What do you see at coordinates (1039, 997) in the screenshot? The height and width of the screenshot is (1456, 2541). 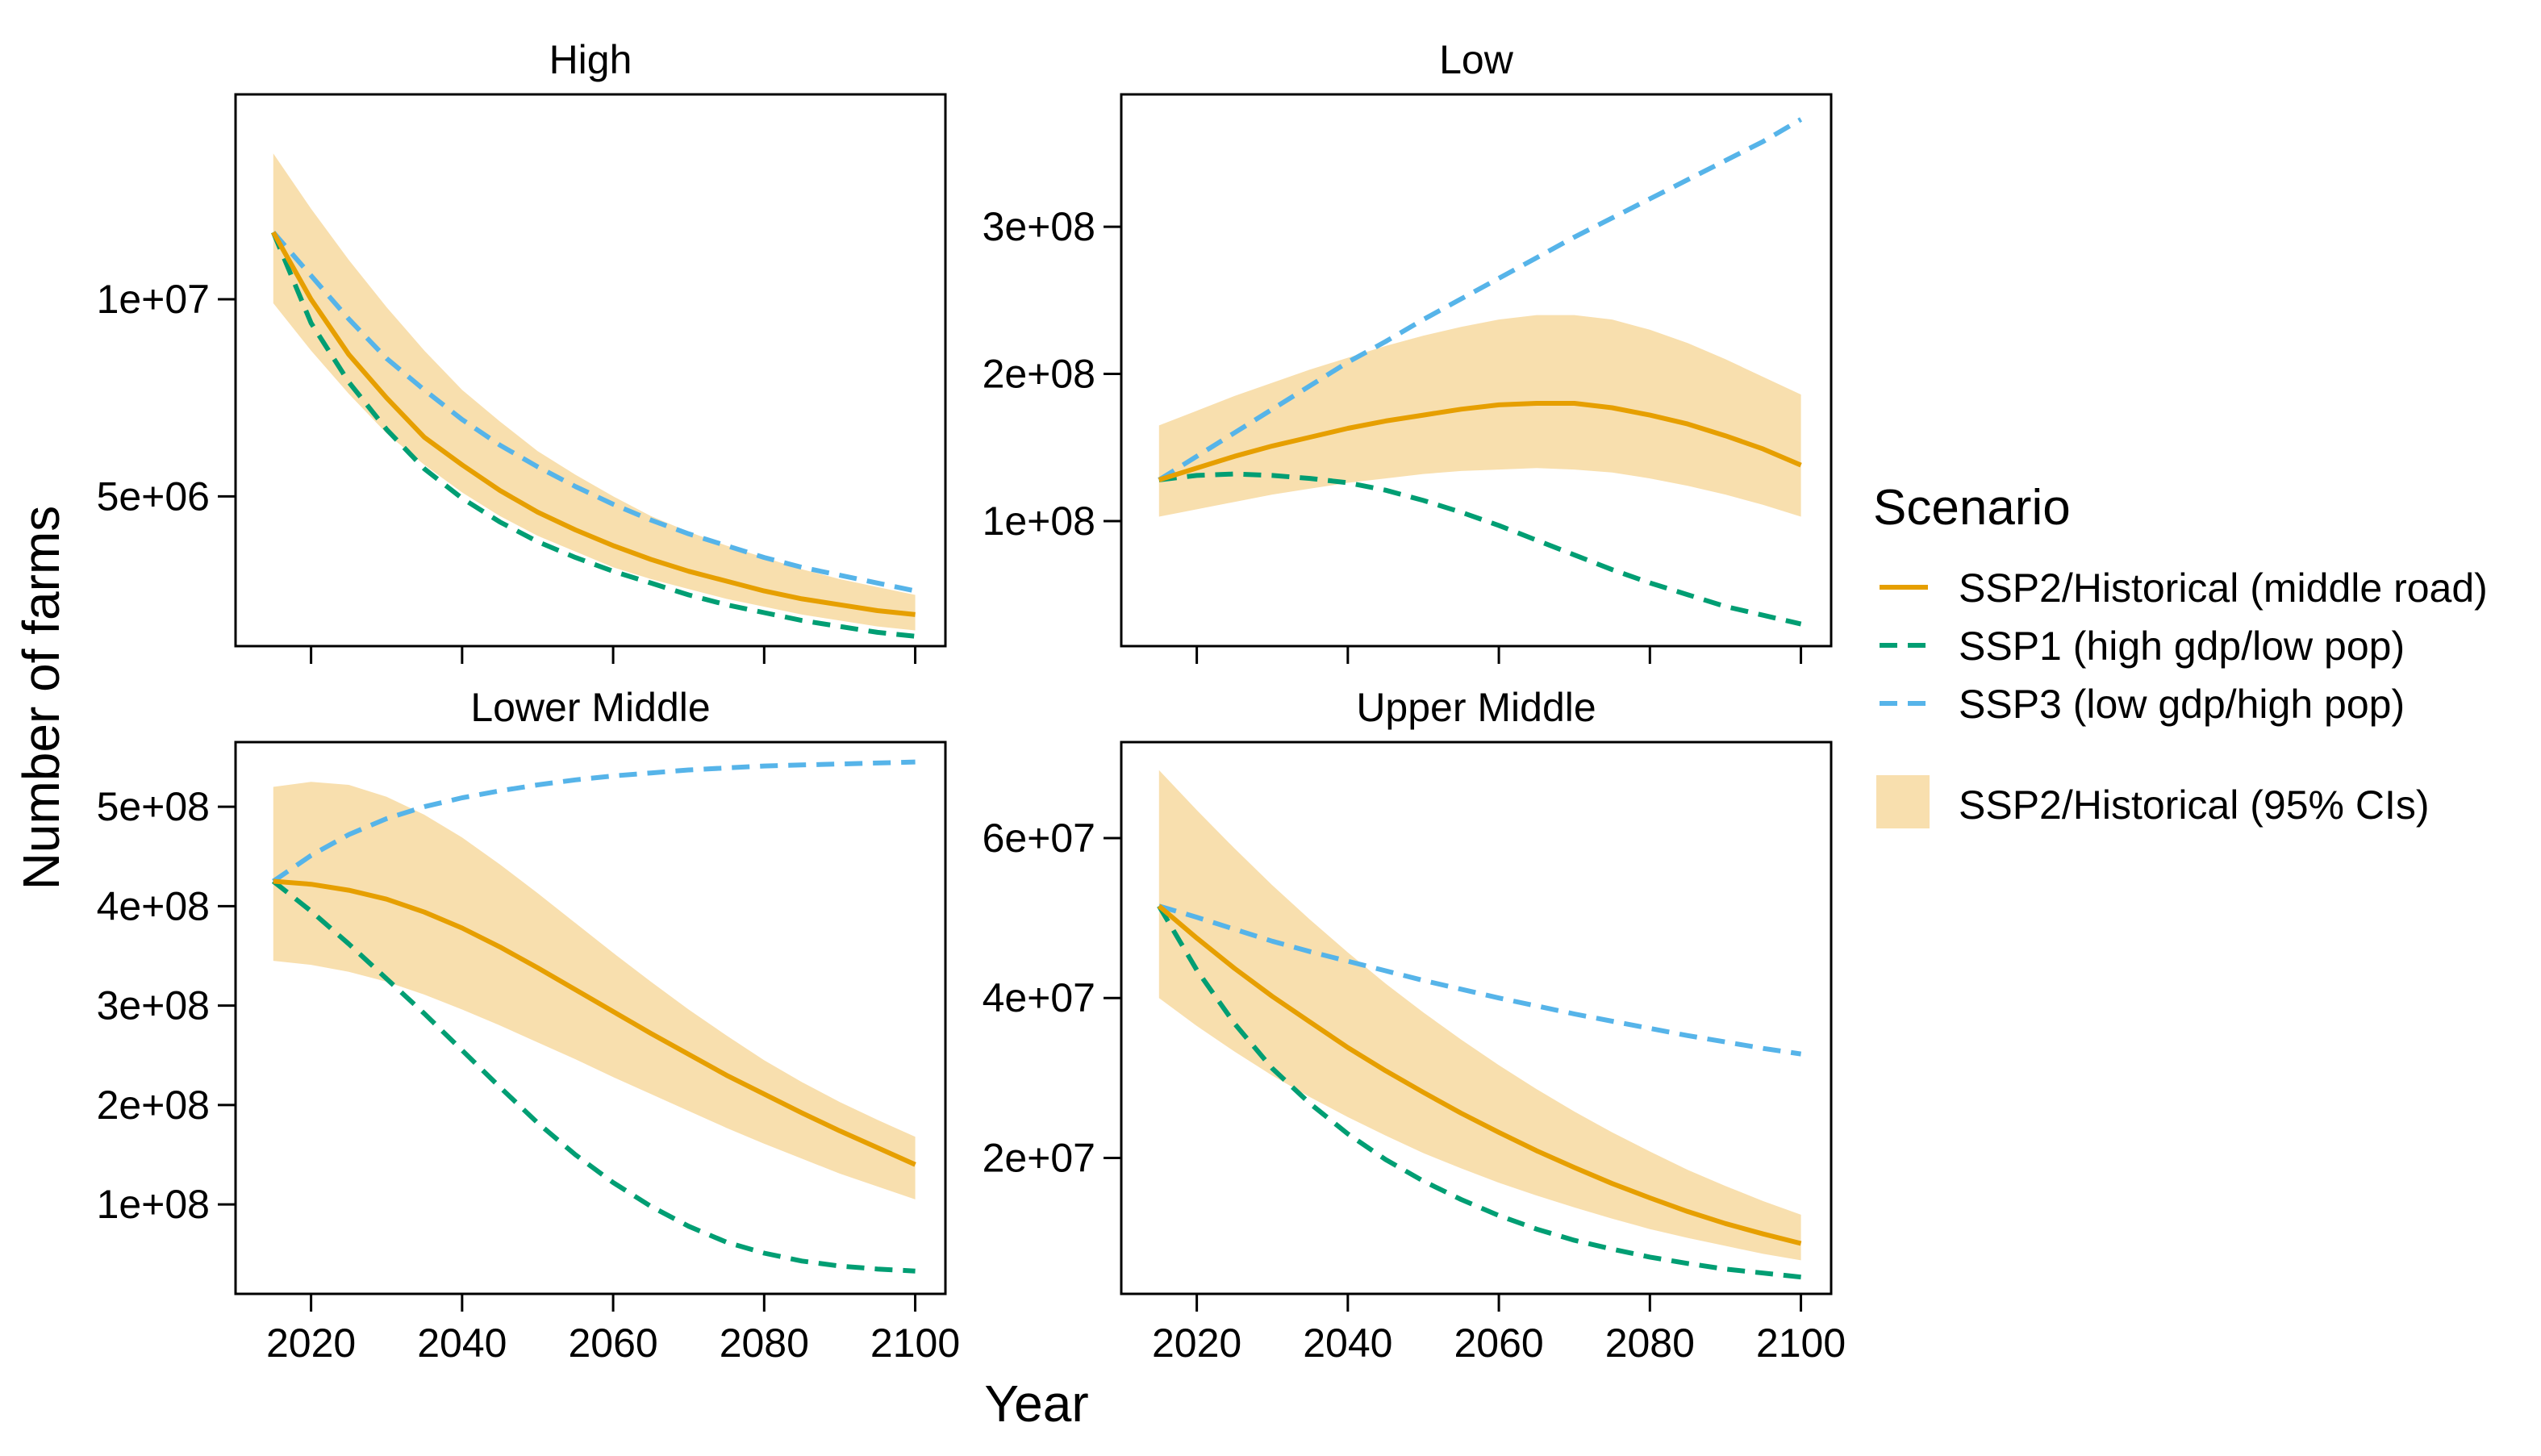 I see `y-tick-label: 4e+07` at bounding box center [1039, 997].